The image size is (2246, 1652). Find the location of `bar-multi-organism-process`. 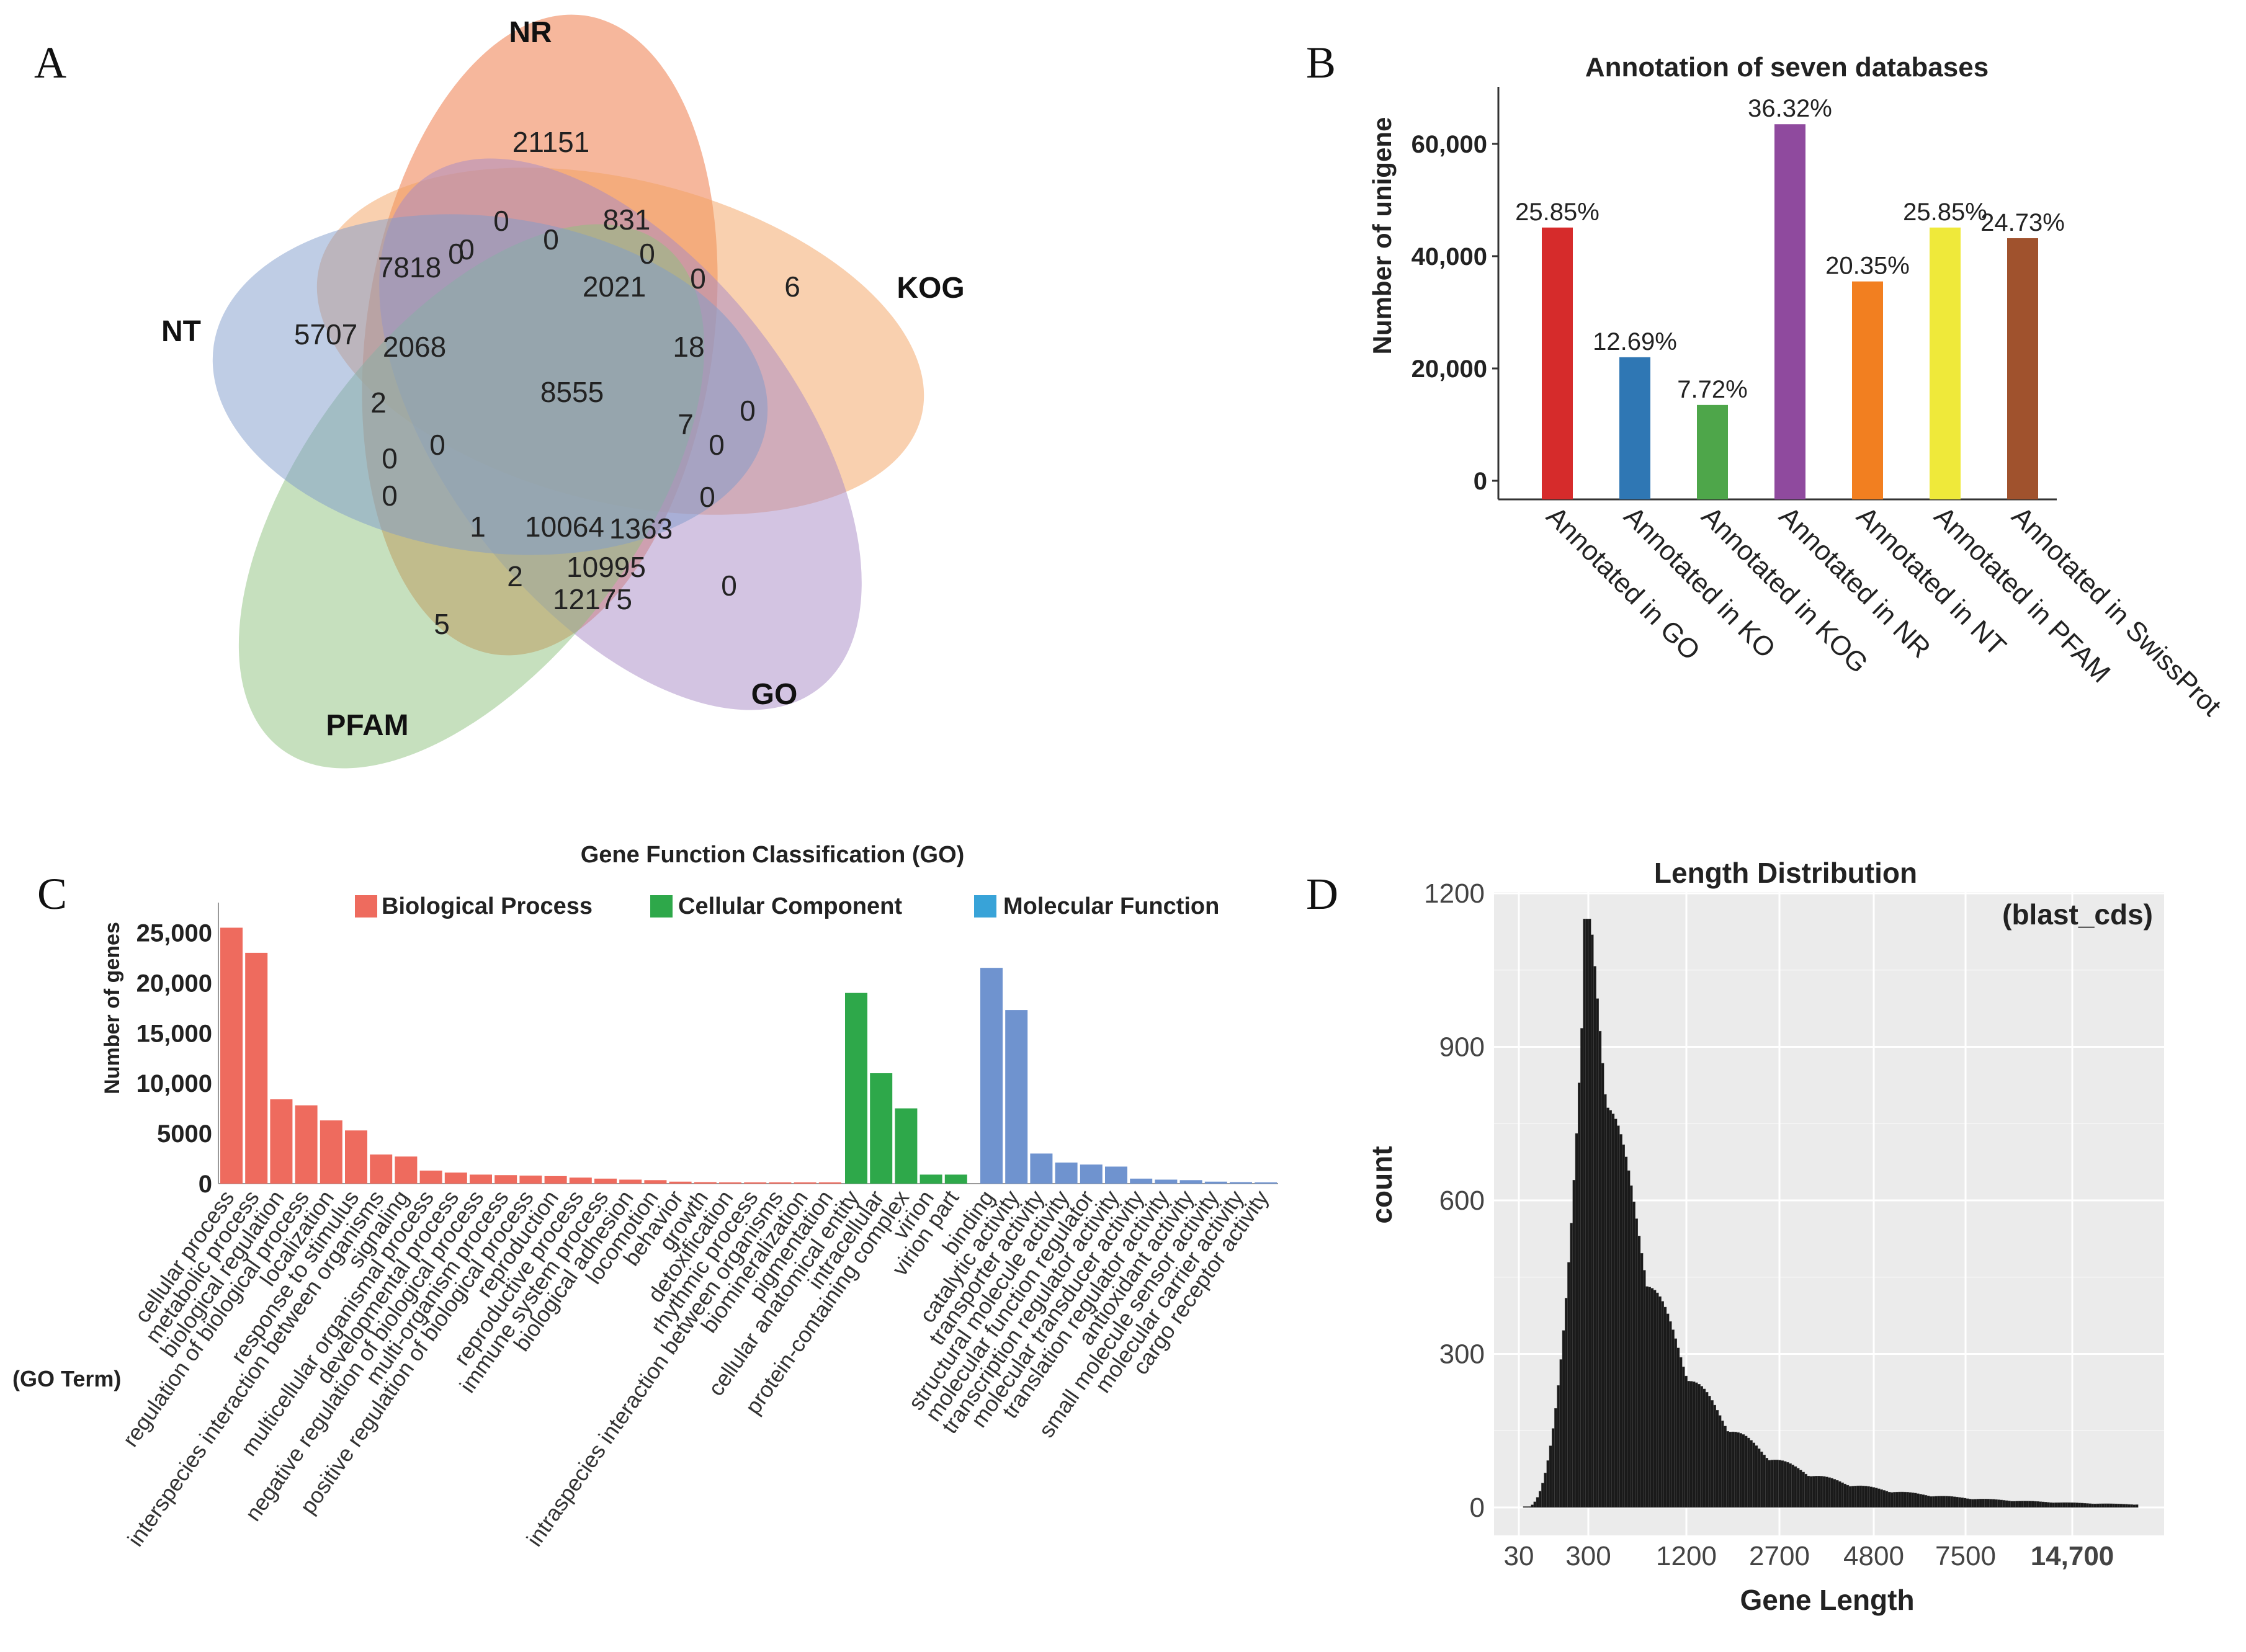

bar-multi-organism-process is located at coordinates (505, 1179).